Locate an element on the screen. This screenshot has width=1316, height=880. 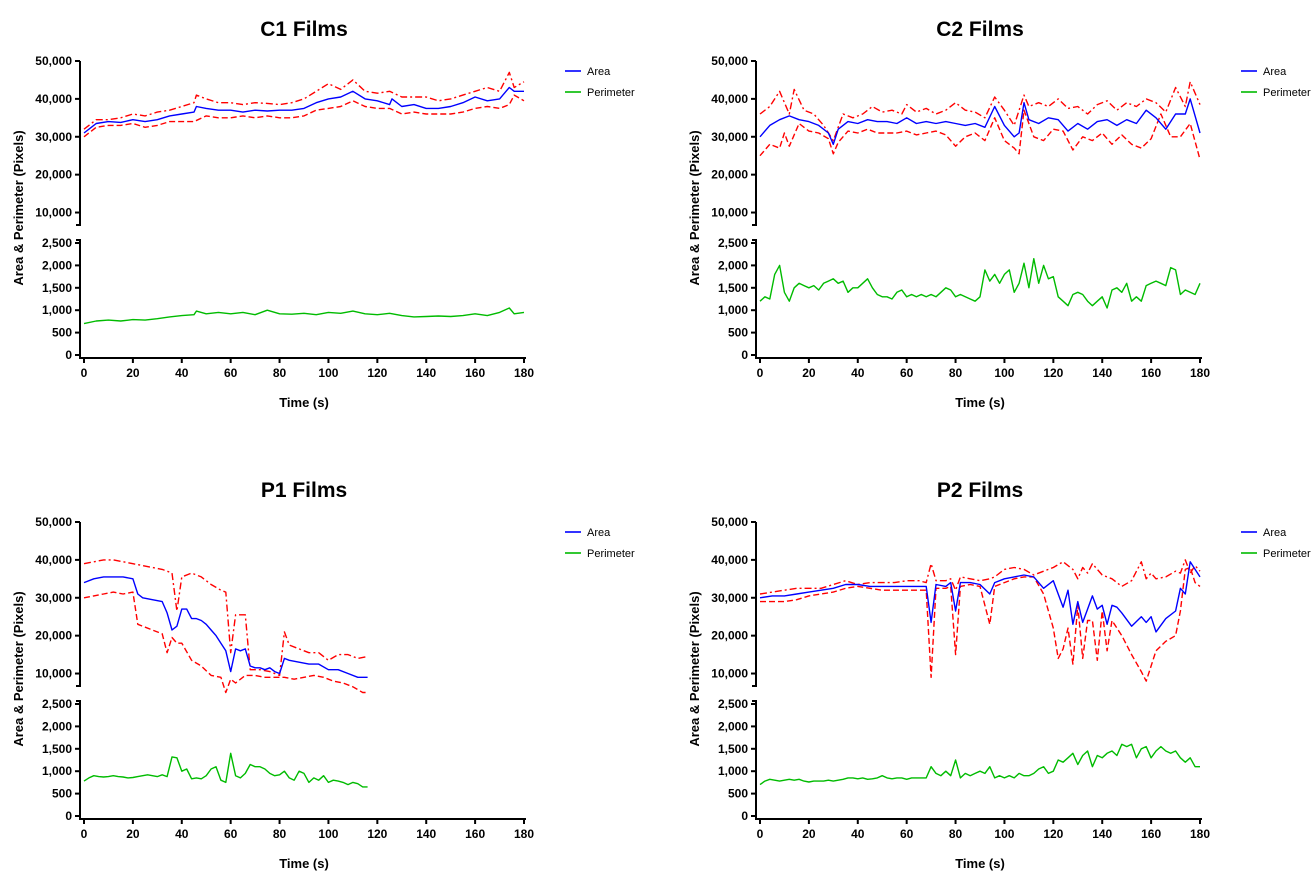
chart-title: P1 Films is located at coordinates (304, 490).